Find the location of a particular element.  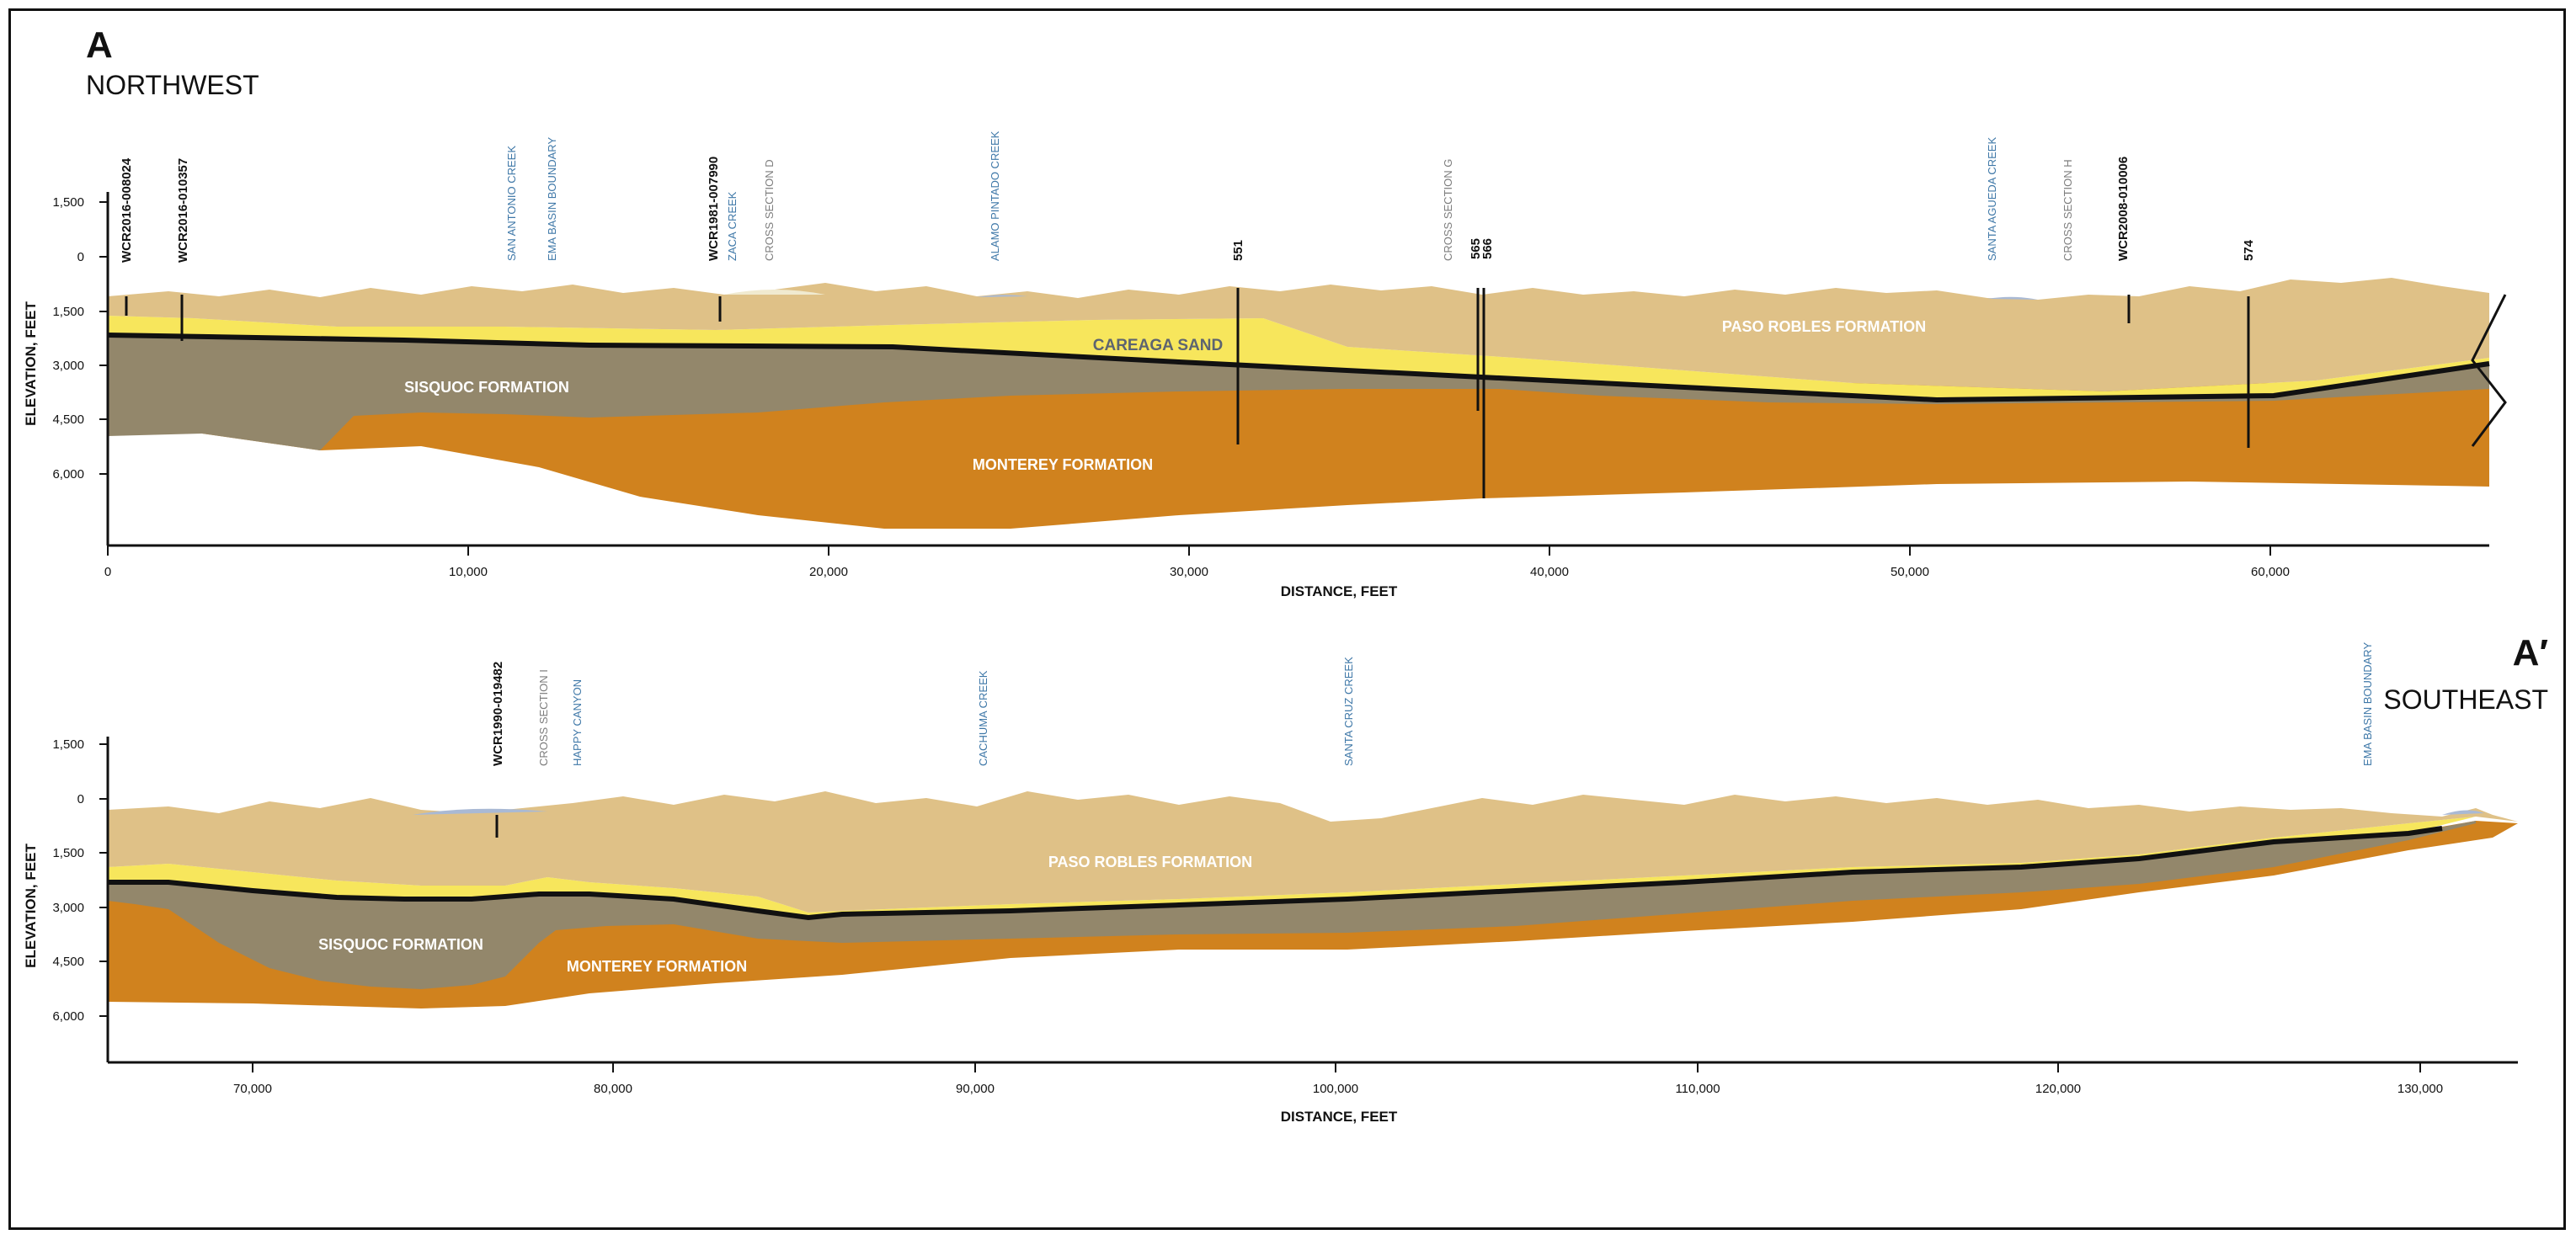

well-label-566: 566 is located at coordinates (1487, 248).